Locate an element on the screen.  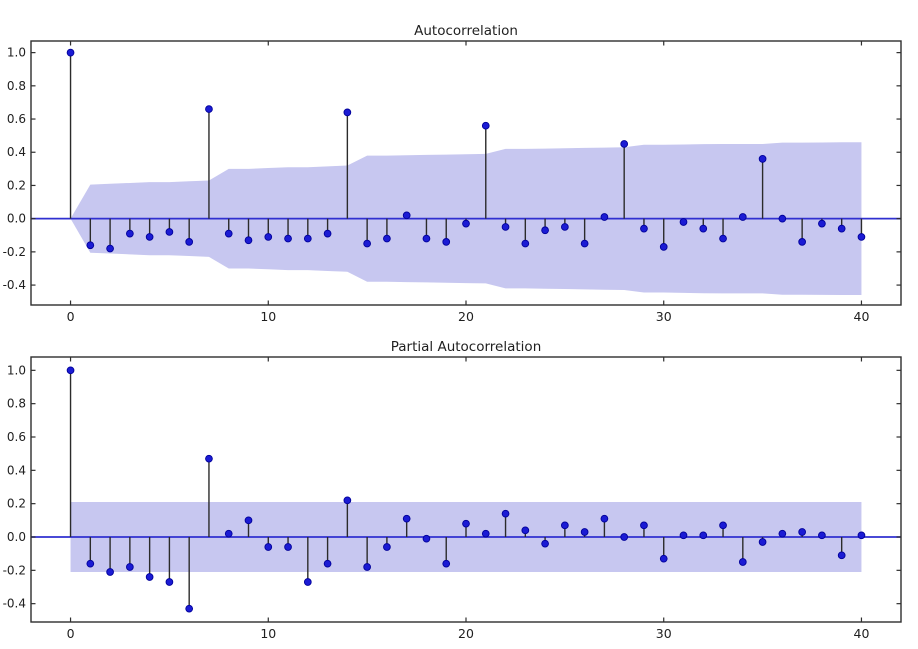
y-tick-label: -0.4 is located at coordinates (14, 285).